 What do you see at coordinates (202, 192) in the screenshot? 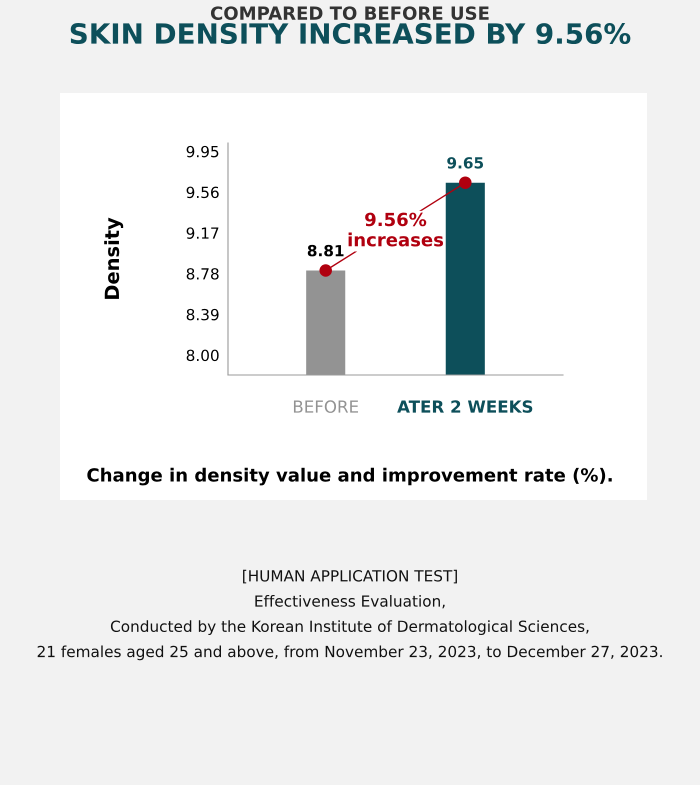
I see `y-tick-label: 9.56` at bounding box center [202, 192].